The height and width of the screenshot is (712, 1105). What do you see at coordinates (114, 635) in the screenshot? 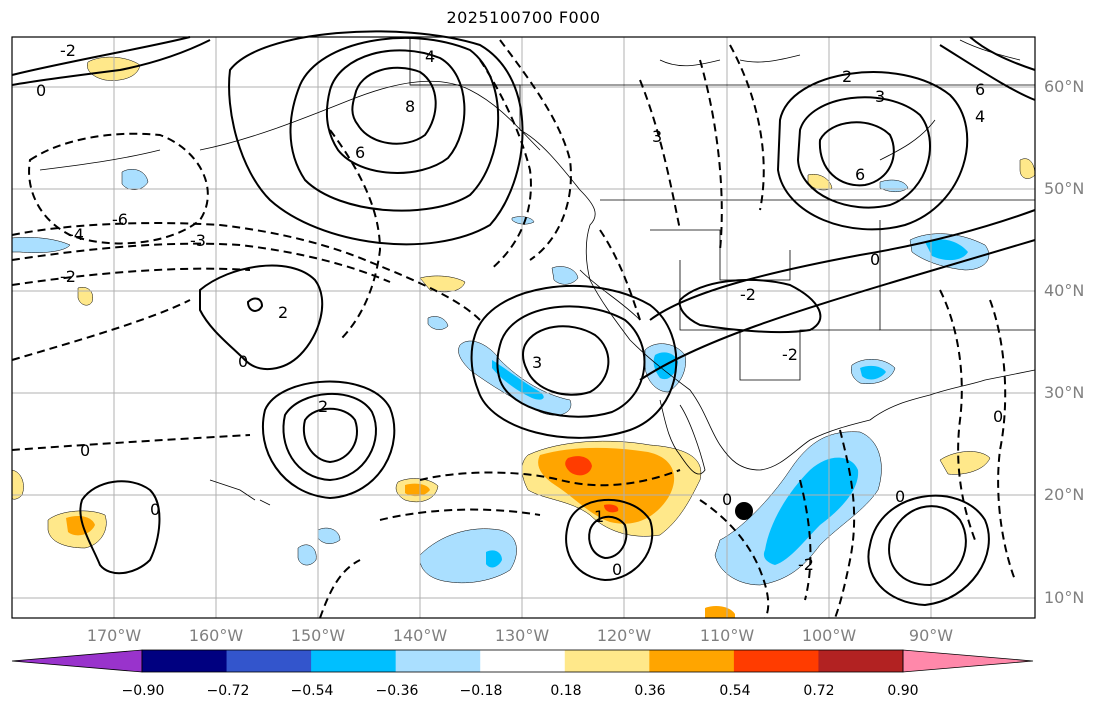
I see `longitude-label: 170°W` at bounding box center [114, 635].